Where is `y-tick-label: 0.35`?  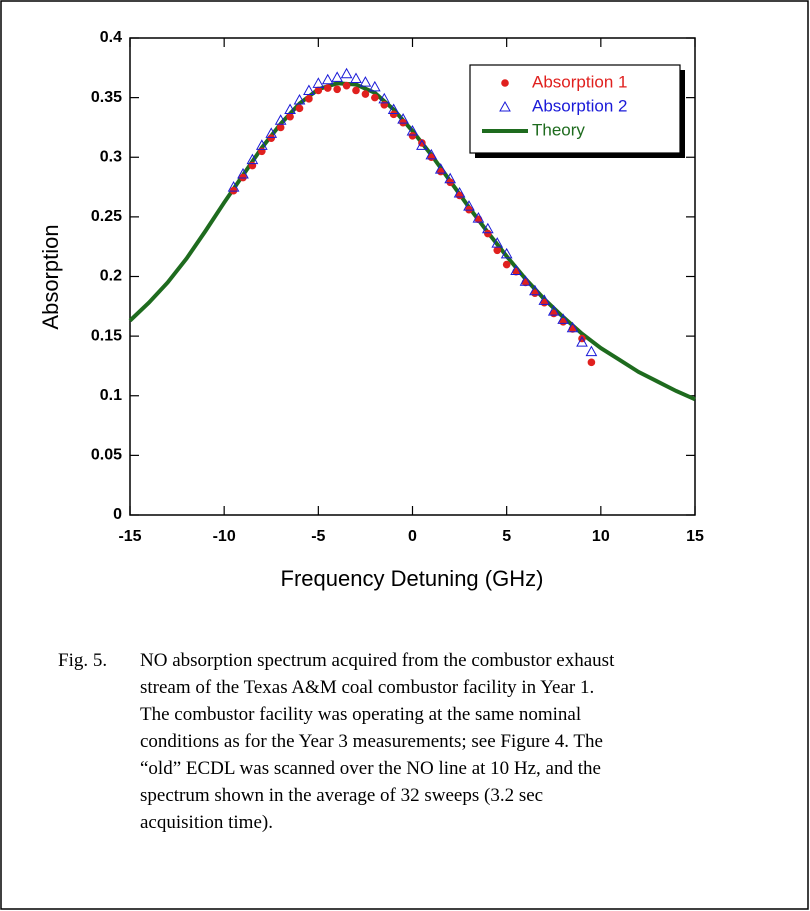 y-tick-label: 0.35 is located at coordinates (106, 97).